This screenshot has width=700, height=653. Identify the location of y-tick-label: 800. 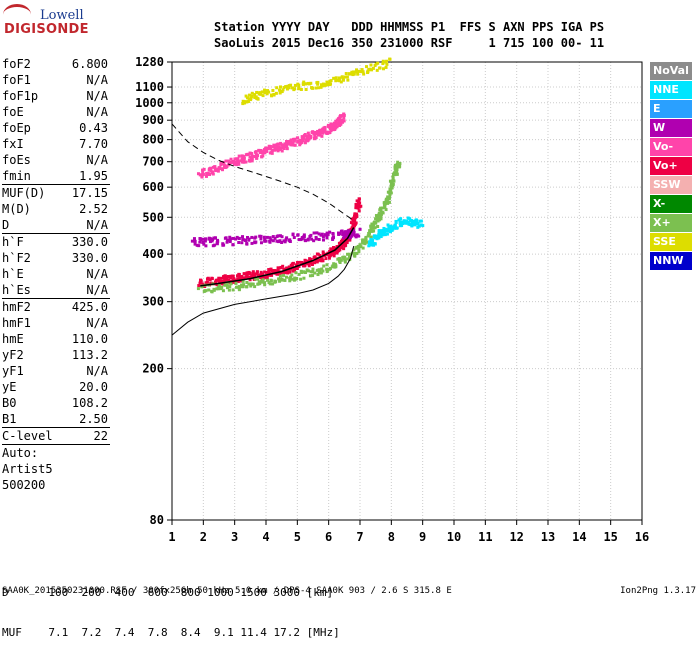
(153, 140).